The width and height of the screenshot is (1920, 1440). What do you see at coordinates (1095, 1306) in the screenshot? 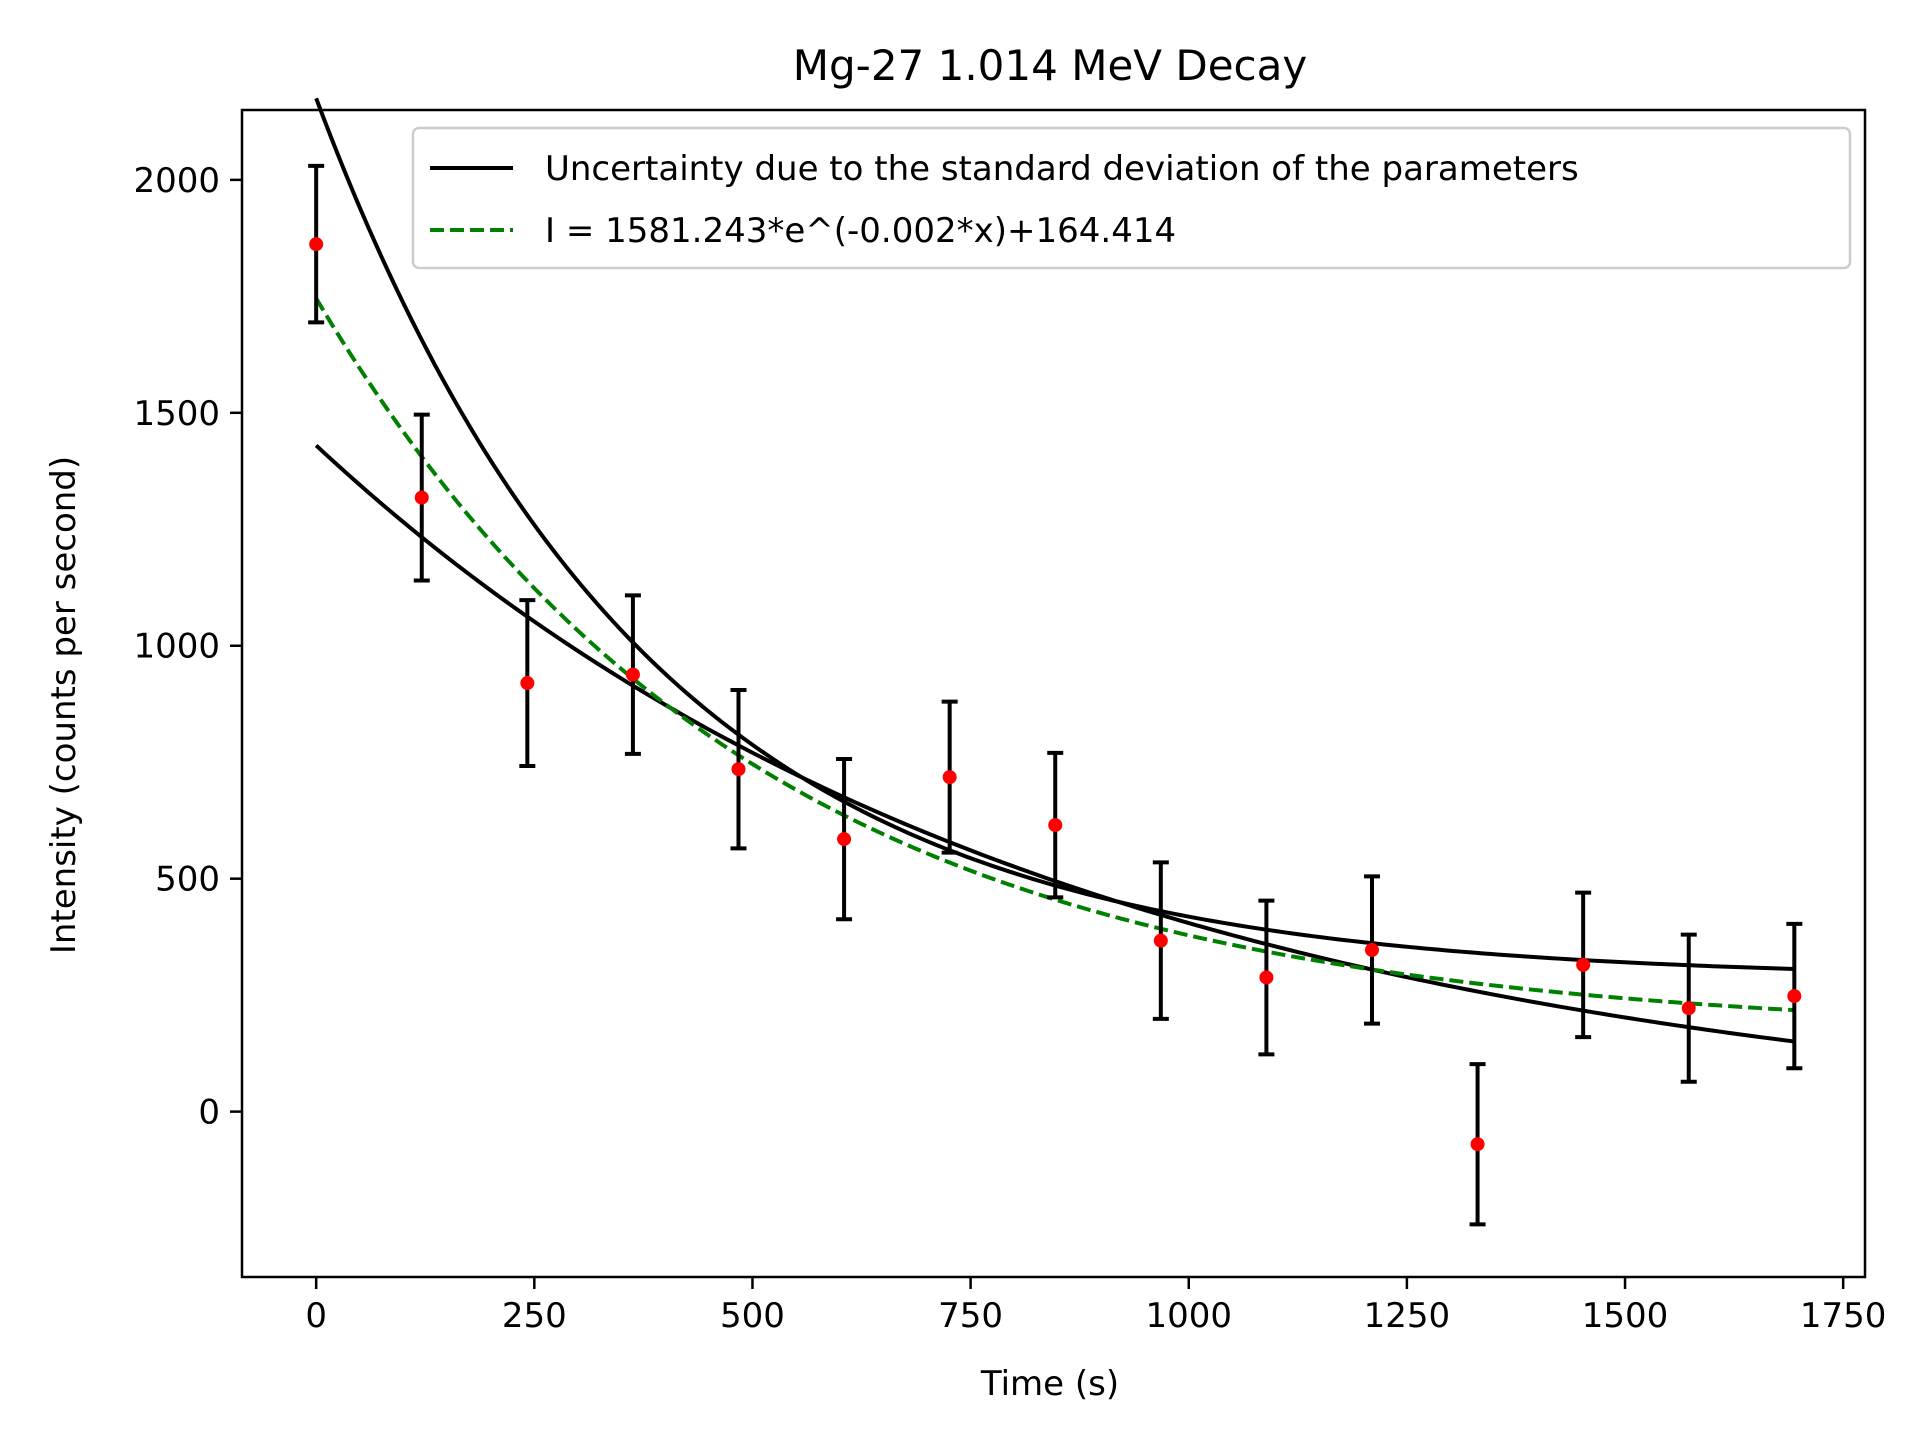
I see `x-axis-ticks: 0 250 500 750 1000 1250 1500 1750` at bounding box center [1095, 1306].